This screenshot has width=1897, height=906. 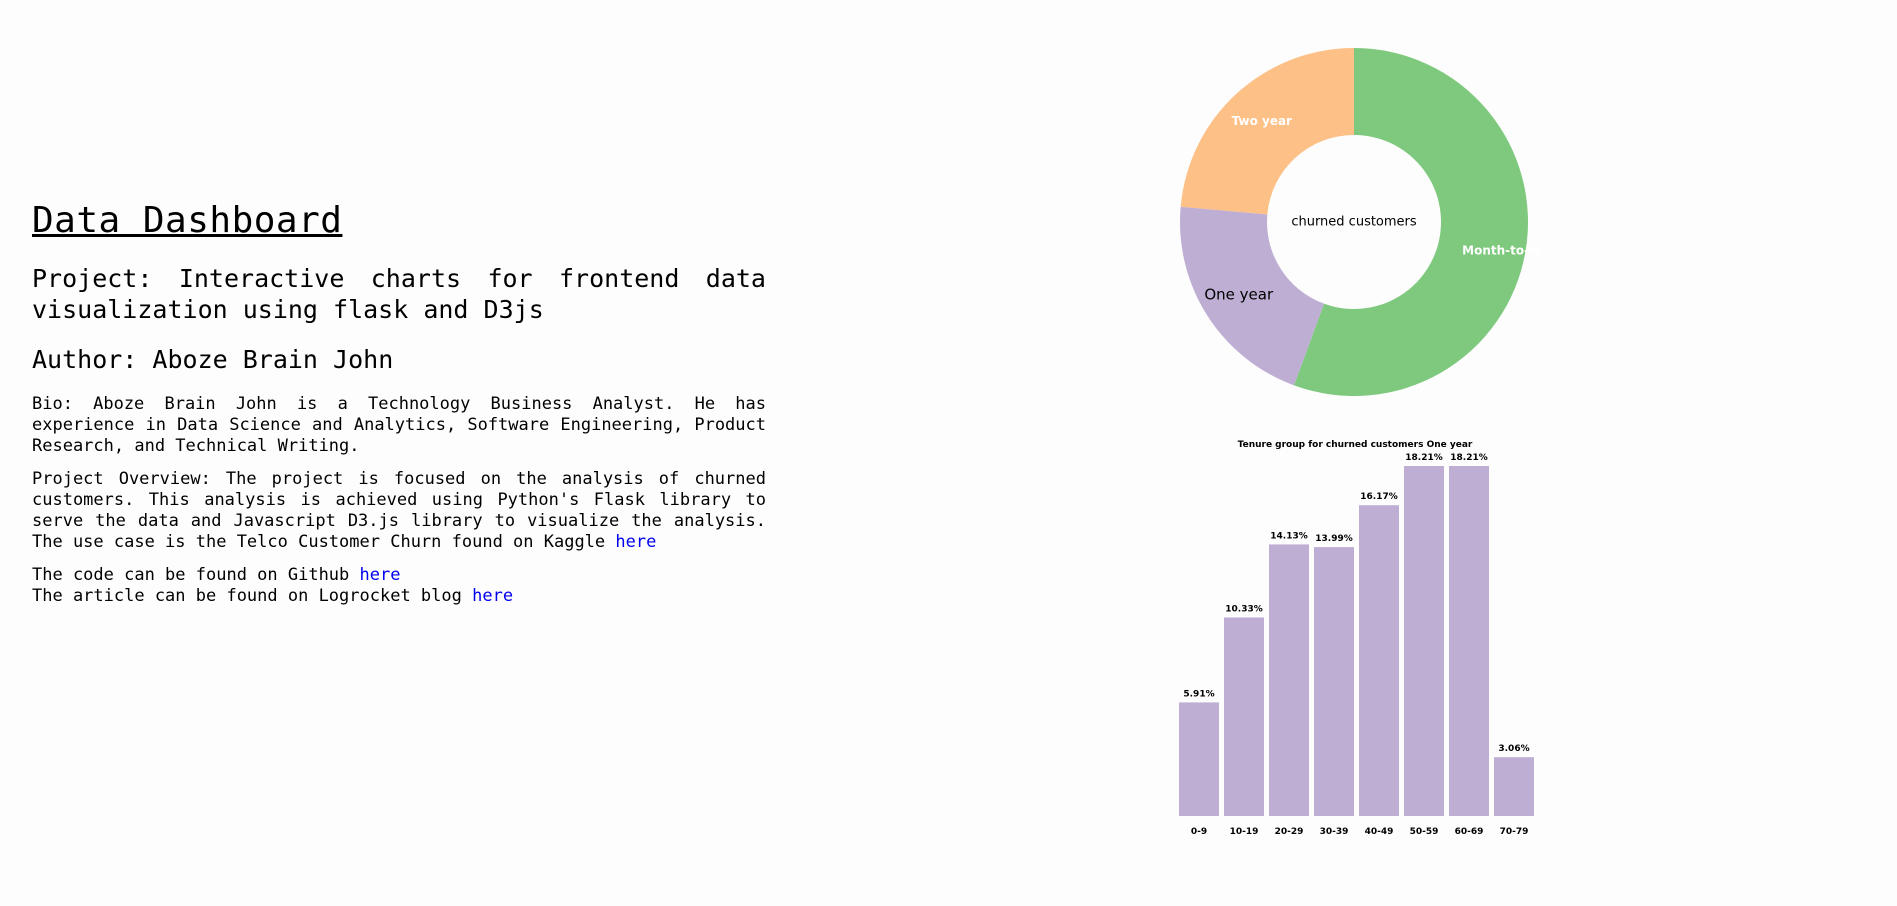 What do you see at coordinates (1424, 832) in the screenshot?
I see `bar-category-label: 50-59` at bounding box center [1424, 832].